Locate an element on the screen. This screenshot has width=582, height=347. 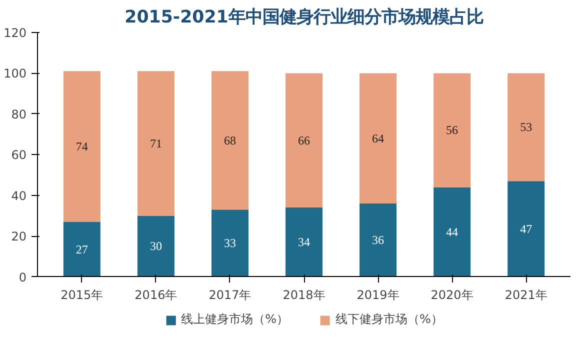
chart-title: 2015-2021年中国健身行业细分市场规模占比 is located at coordinates (304, 18).